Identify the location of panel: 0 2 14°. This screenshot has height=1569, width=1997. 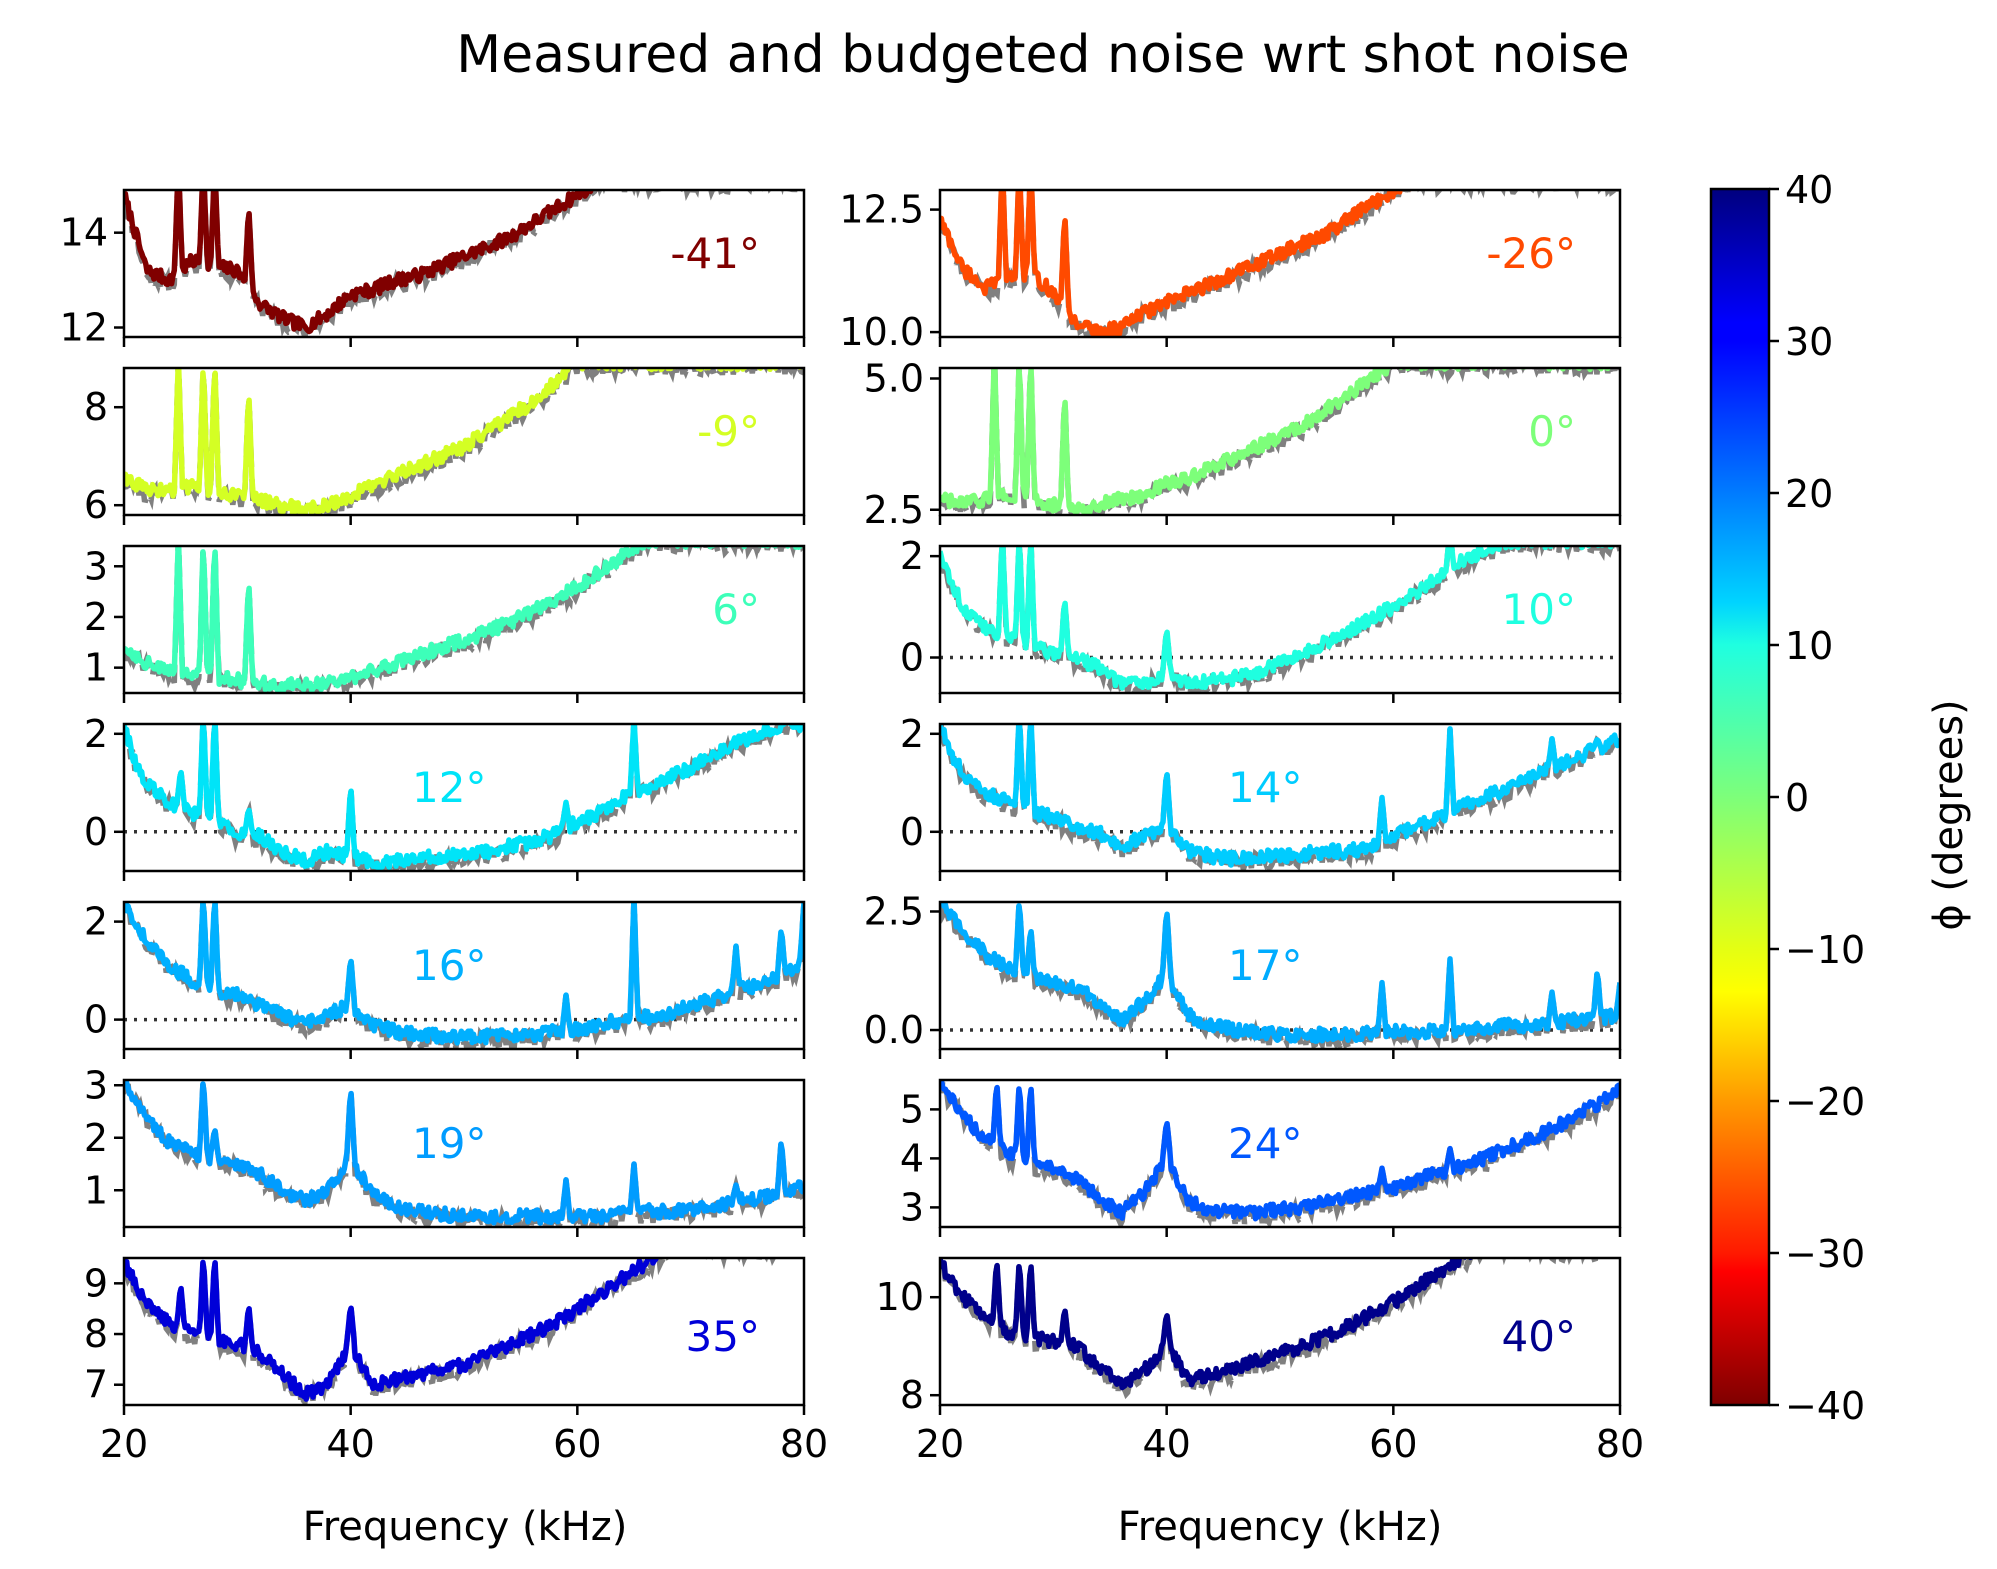
(1261, 796).